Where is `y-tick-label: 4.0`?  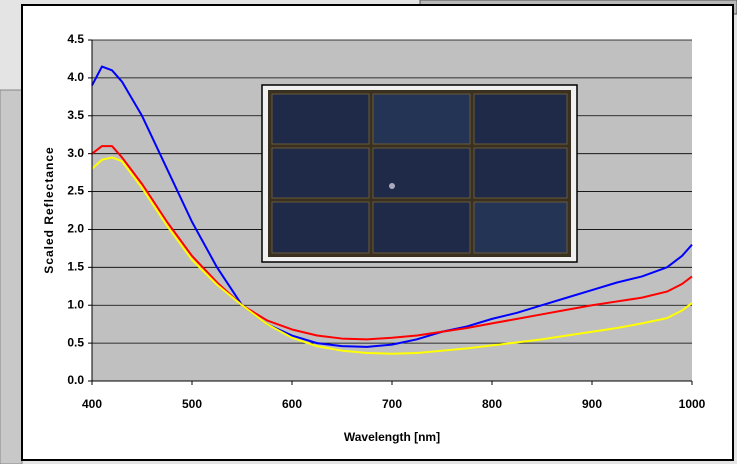
y-tick-label: 4.0 is located at coordinates (75, 77).